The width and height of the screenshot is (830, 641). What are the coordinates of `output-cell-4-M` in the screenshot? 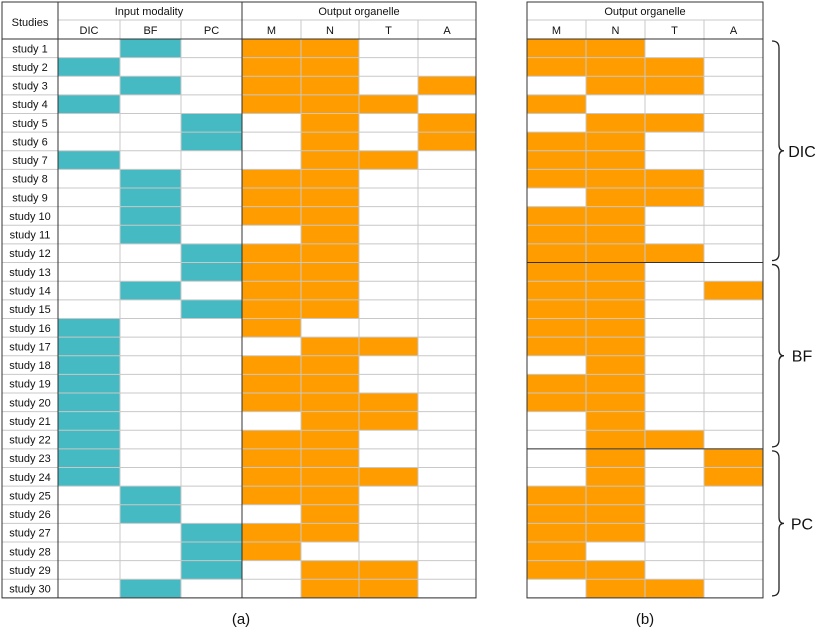 It's located at (271, 104).